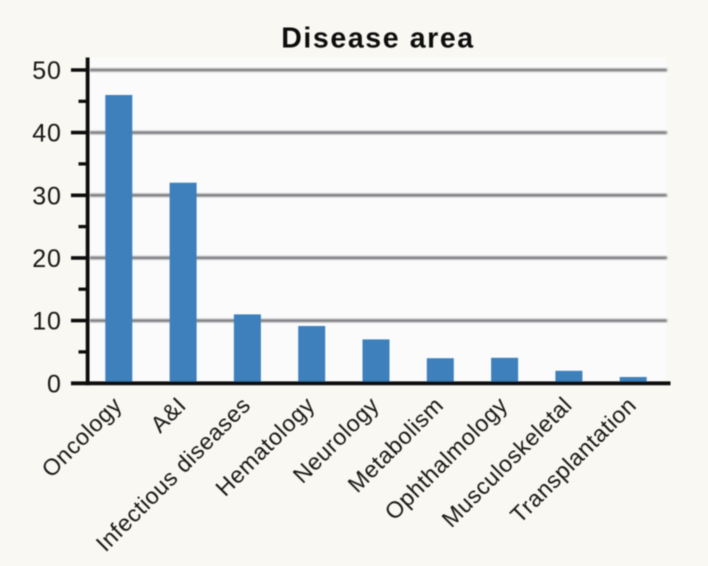 The width and height of the screenshot is (708, 566). Describe the element at coordinates (46, 134) in the screenshot. I see `svg-text: 40` at that location.